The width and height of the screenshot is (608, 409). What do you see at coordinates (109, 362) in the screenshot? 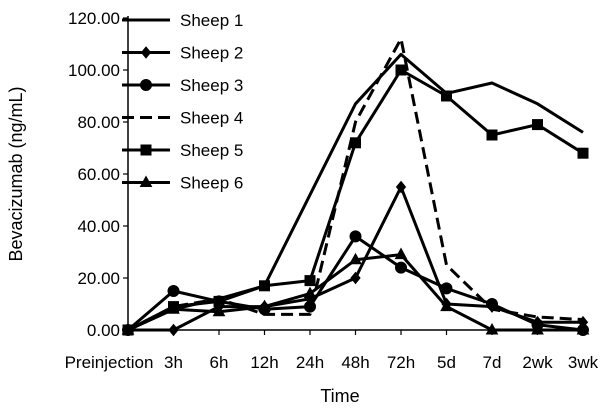
I see `x-tick-label: Preinjection` at bounding box center [109, 362].